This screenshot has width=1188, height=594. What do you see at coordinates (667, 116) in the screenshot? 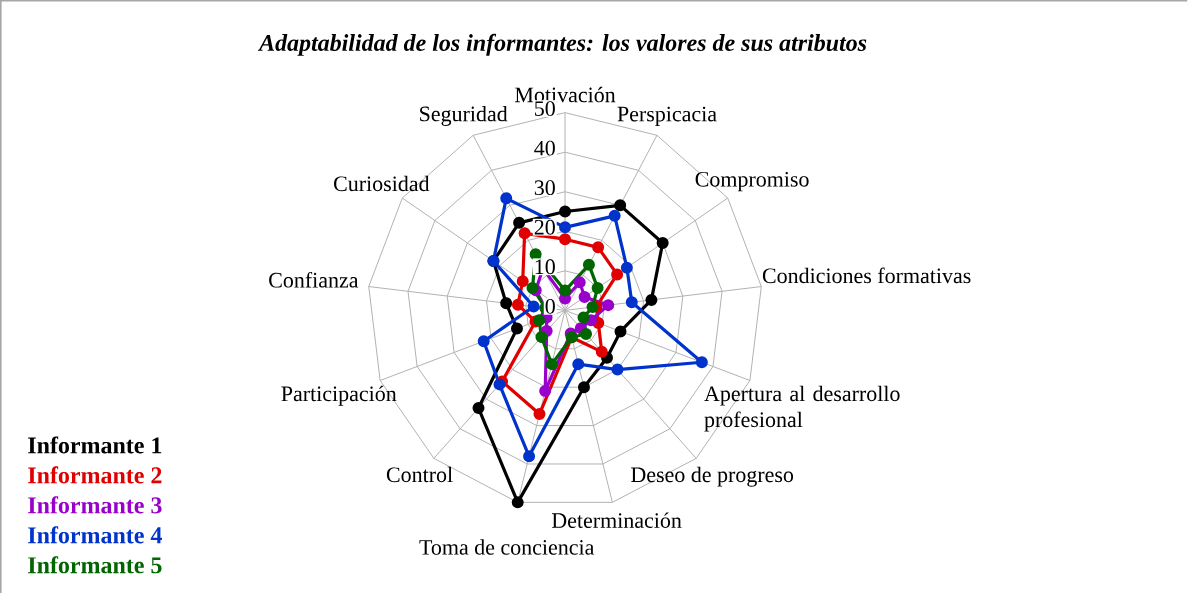
I see `spoke-label: Perspicacia` at bounding box center [667, 116].